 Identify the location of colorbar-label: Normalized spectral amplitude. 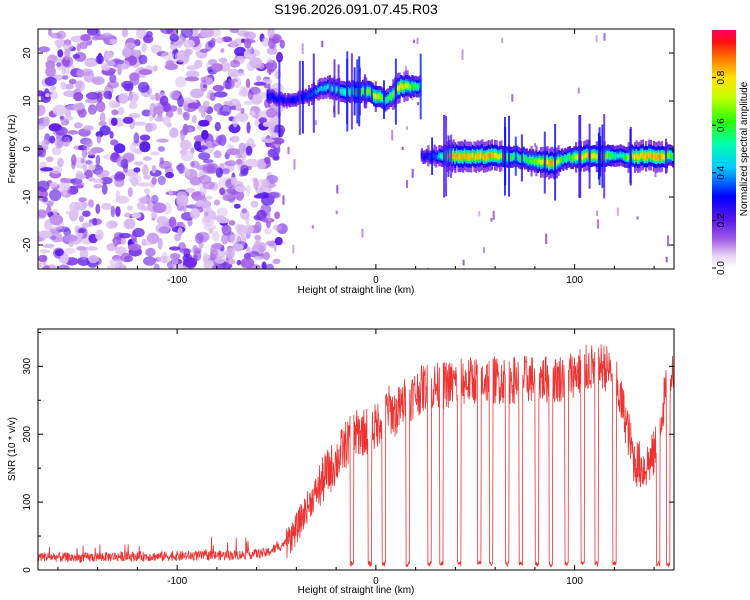
(744, 148).